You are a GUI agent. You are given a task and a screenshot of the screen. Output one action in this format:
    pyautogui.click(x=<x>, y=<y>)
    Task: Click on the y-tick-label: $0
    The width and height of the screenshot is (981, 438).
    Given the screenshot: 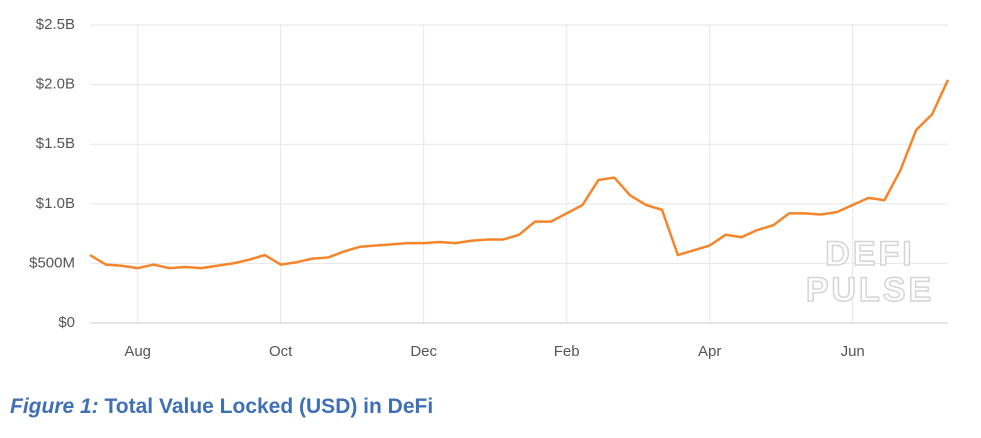 What is the action you would take?
    pyautogui.click(x=66, y=322)
    